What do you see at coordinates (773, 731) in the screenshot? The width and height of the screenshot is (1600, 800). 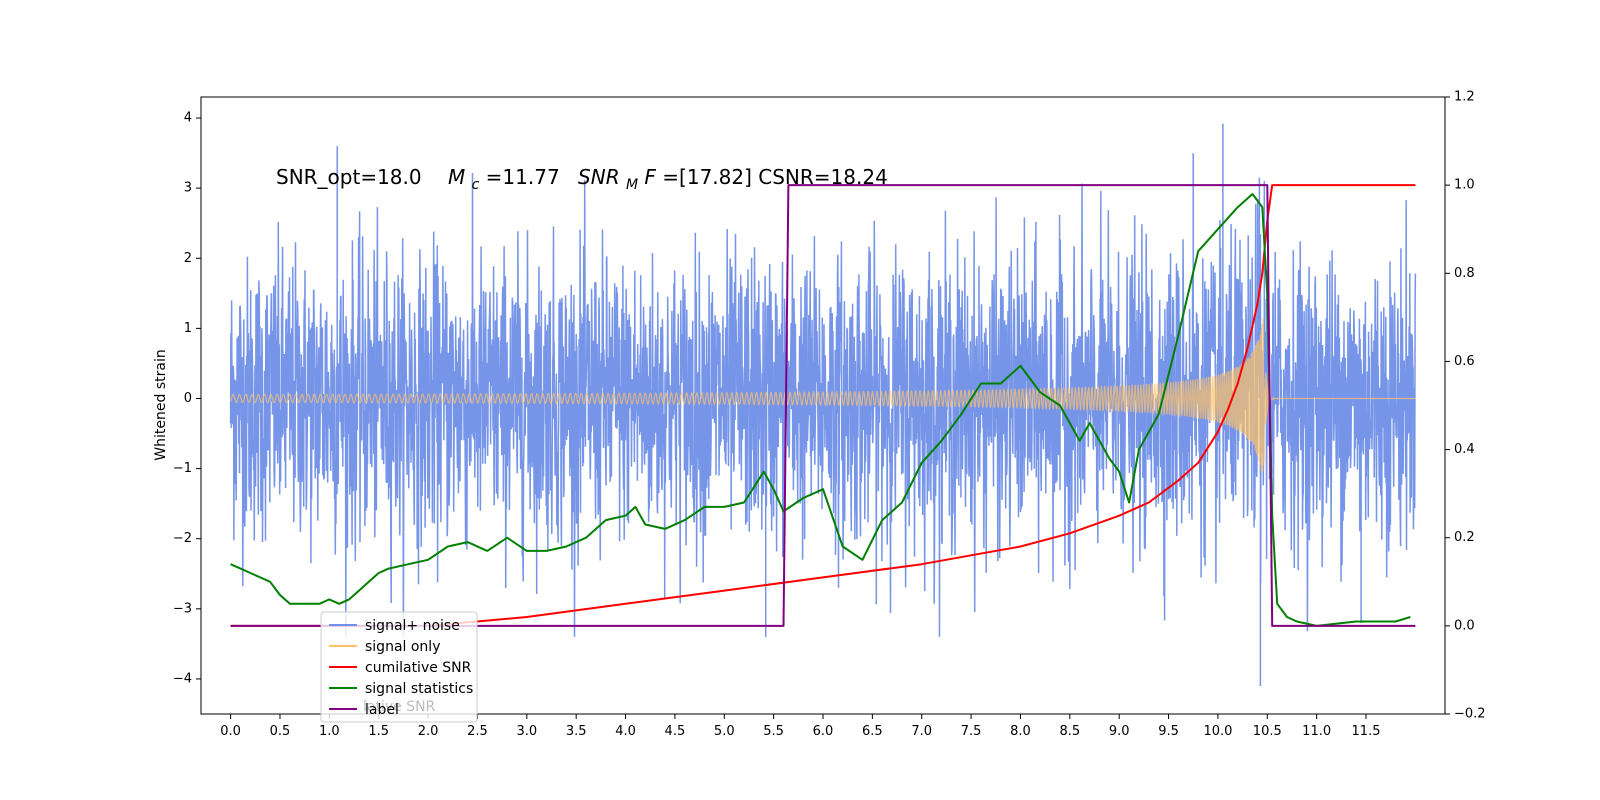 I see `x-tick-label: 5.5` at bounding box center [773, 731].